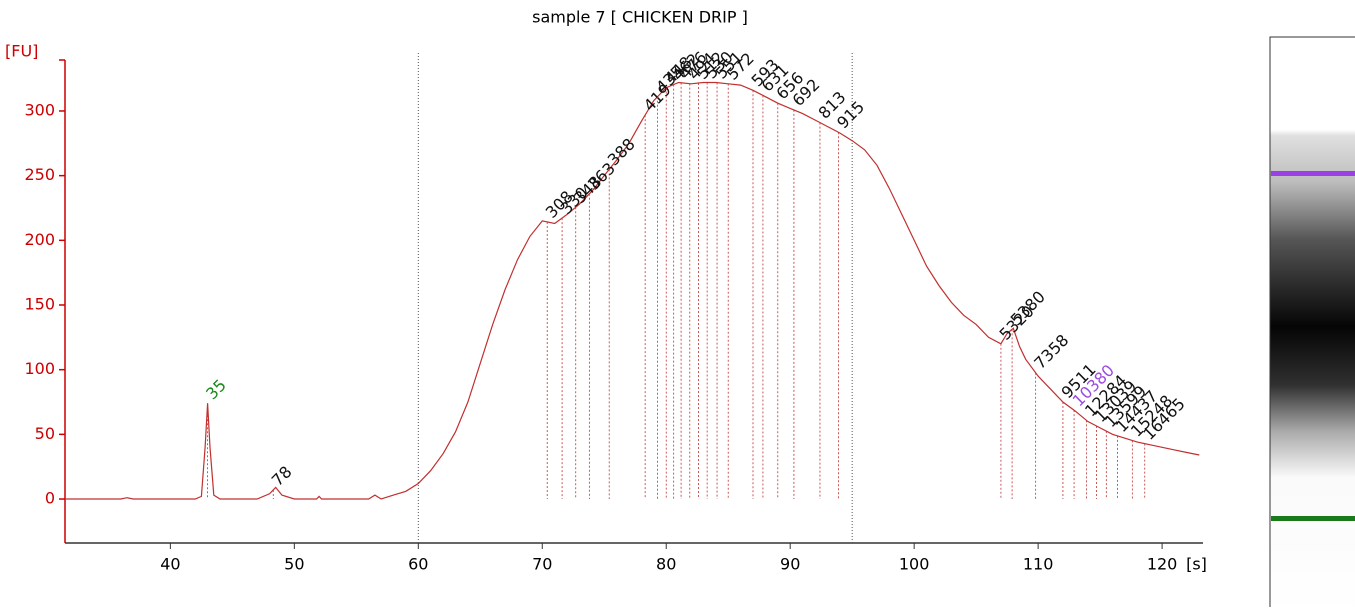  I want to click on y-tick-label: 50, so click(45, 433).